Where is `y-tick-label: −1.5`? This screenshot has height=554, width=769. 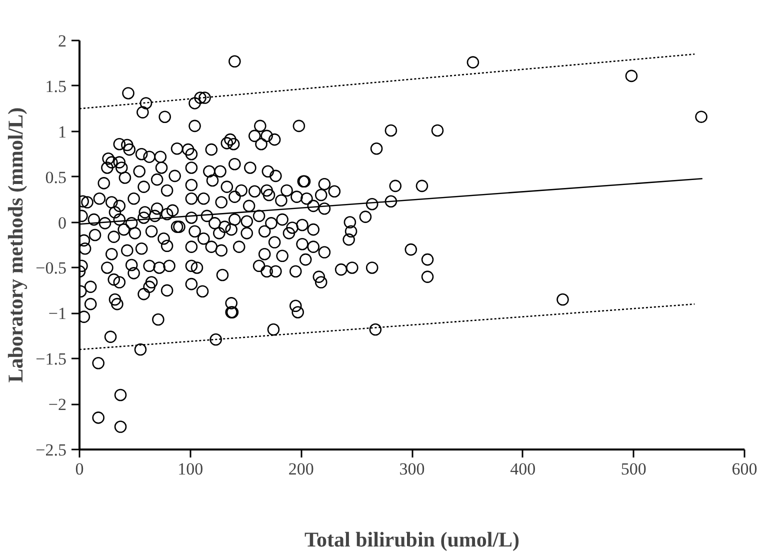
y-tick-label: −1.5 is located at coordinates (51, 359).